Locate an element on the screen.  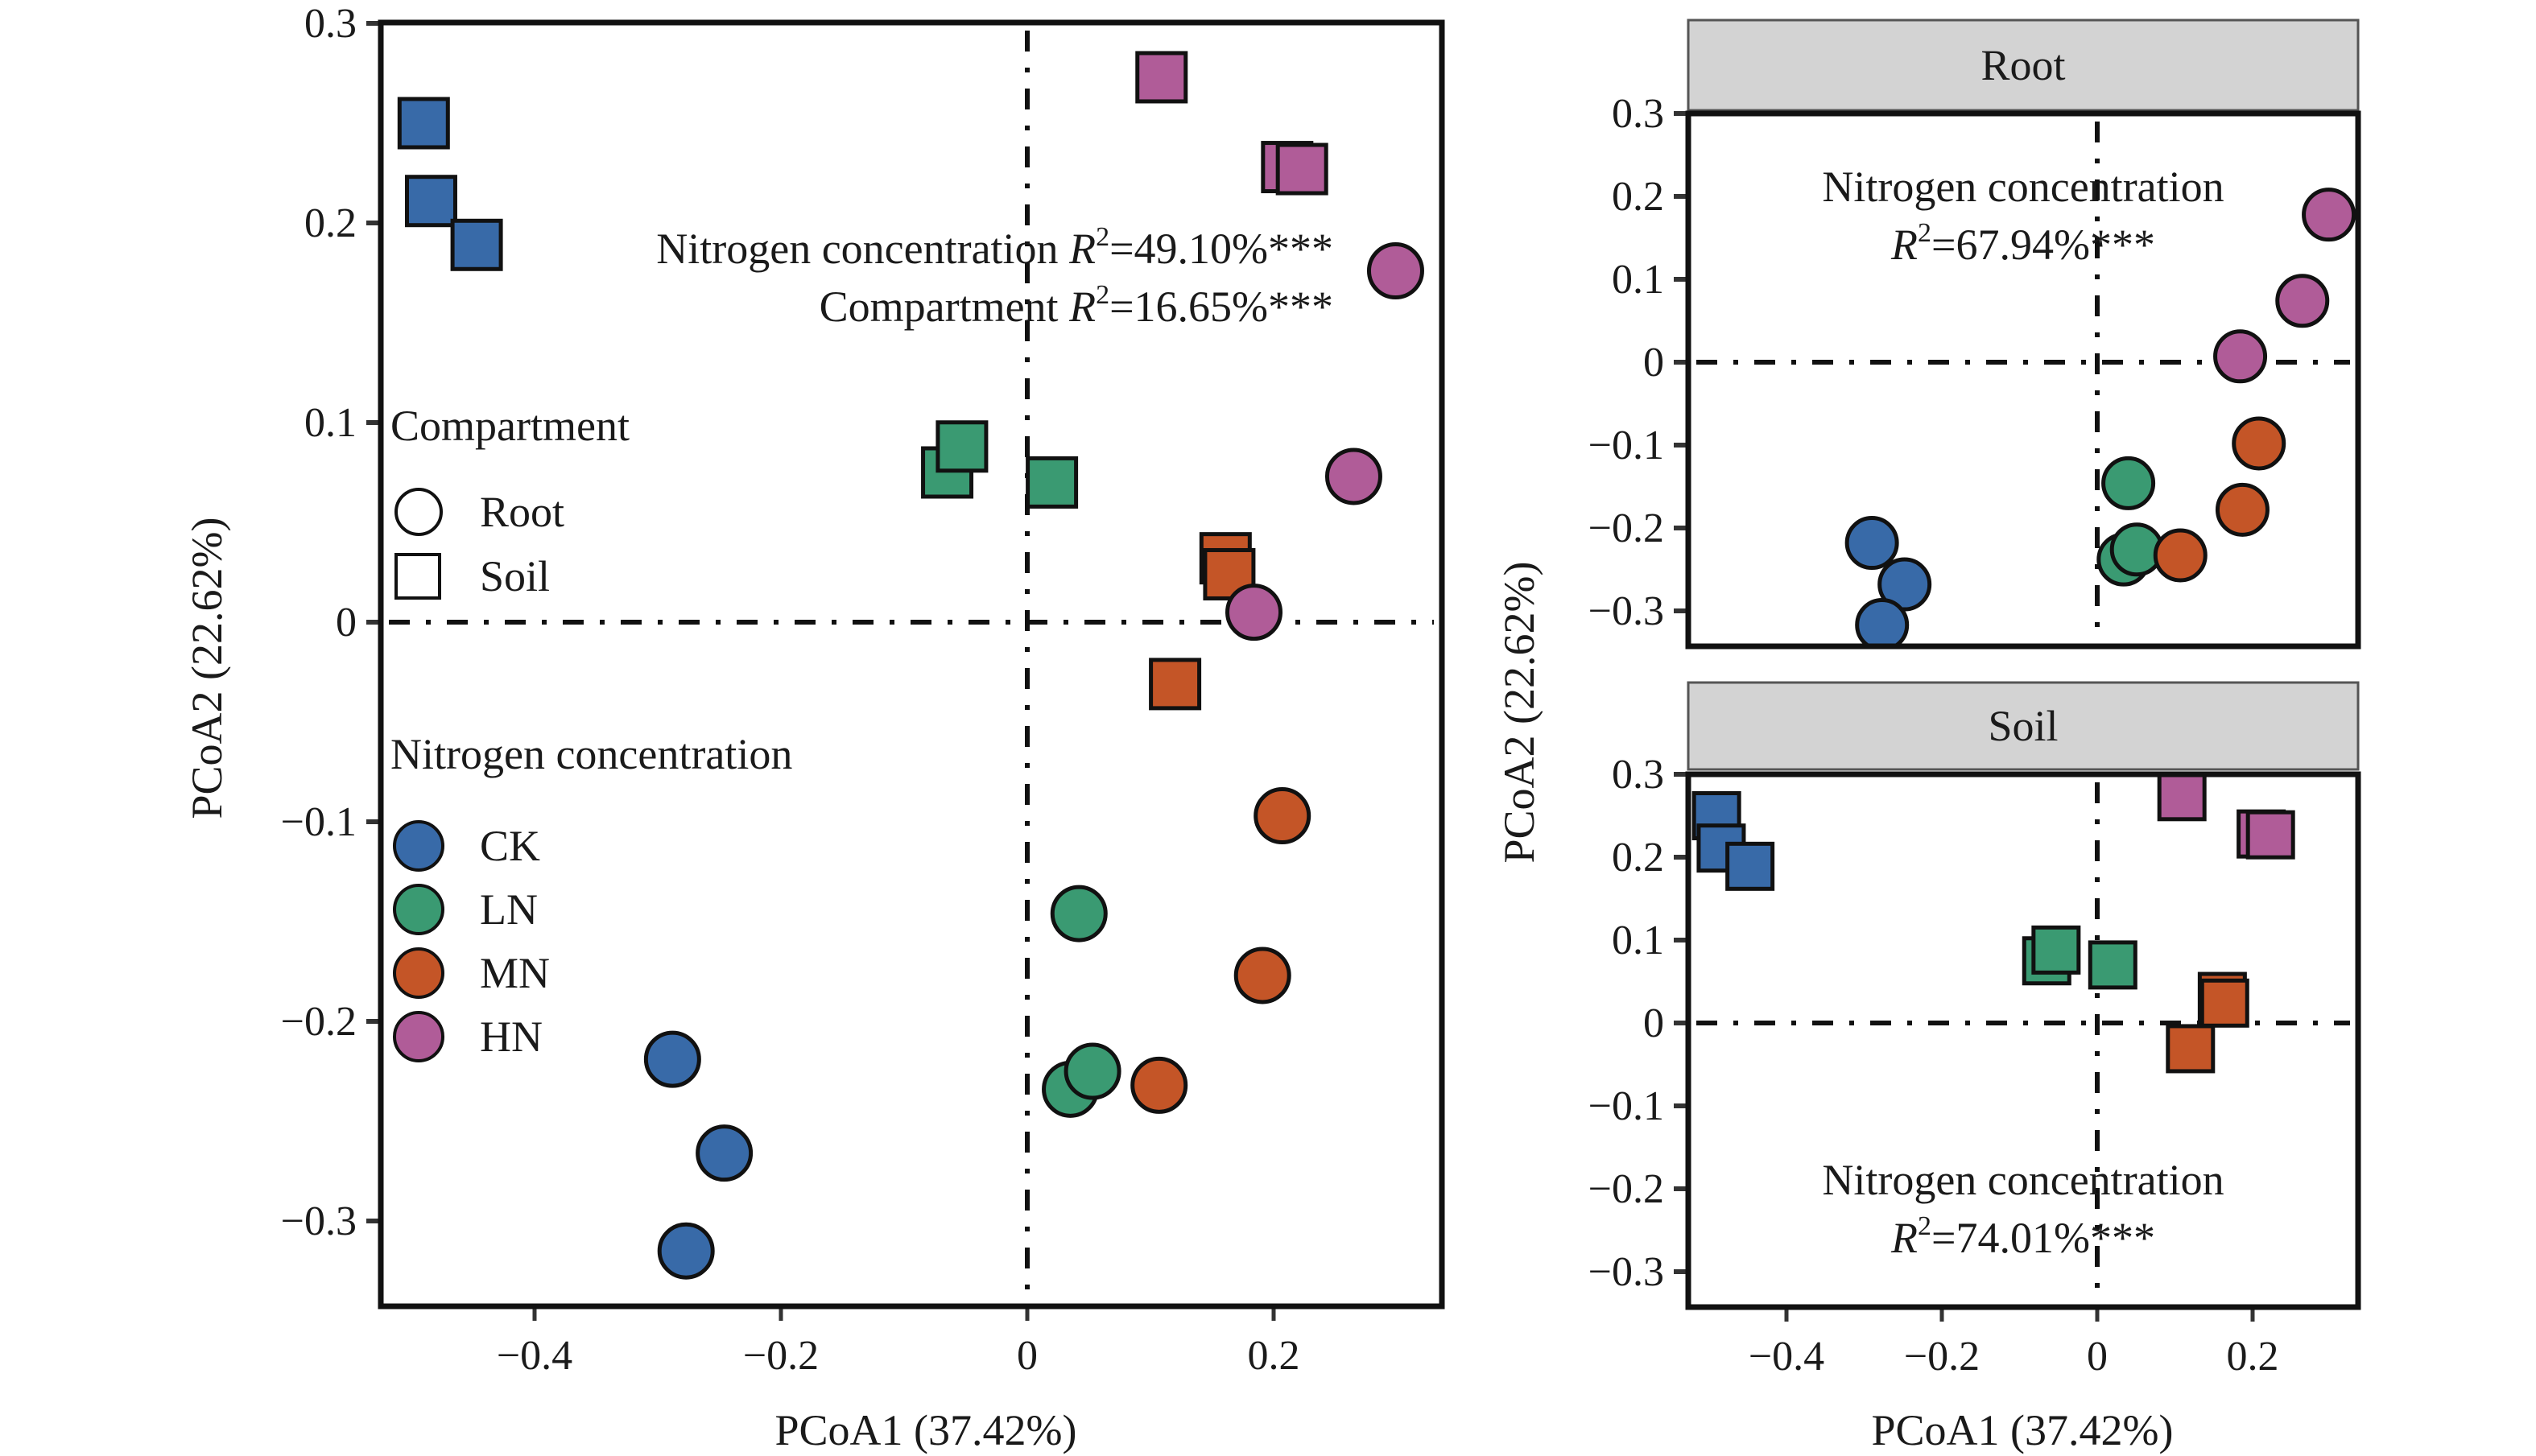
data-point-mn-soil is located at coordinates (2191, 1049).